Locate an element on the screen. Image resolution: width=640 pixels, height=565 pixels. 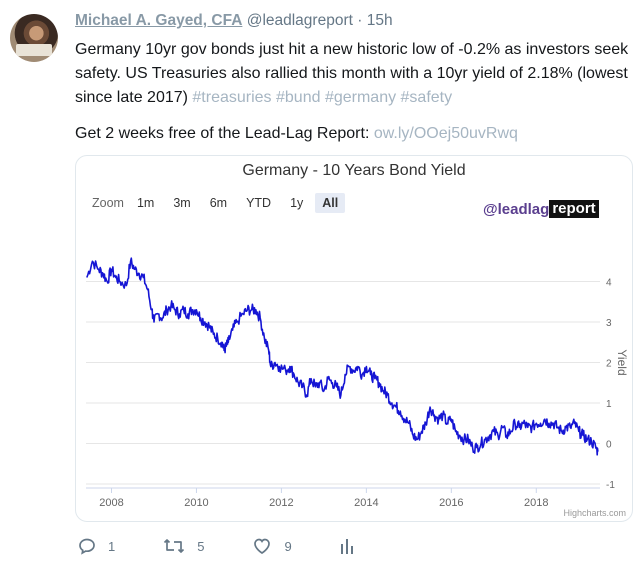
brand-logo: @leadlag report is located at coordinates (541, 209).